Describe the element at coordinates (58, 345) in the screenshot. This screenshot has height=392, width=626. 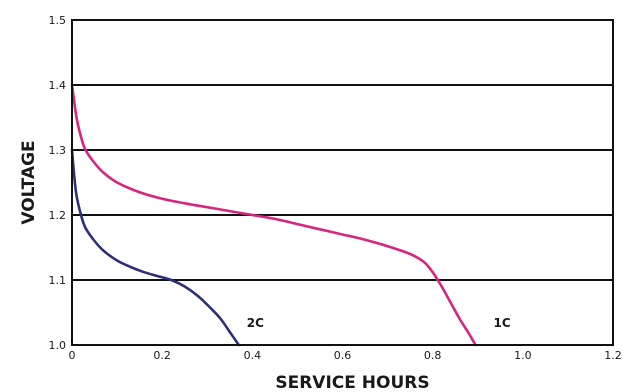
I see `y-tick-label: 1.0` at that location.